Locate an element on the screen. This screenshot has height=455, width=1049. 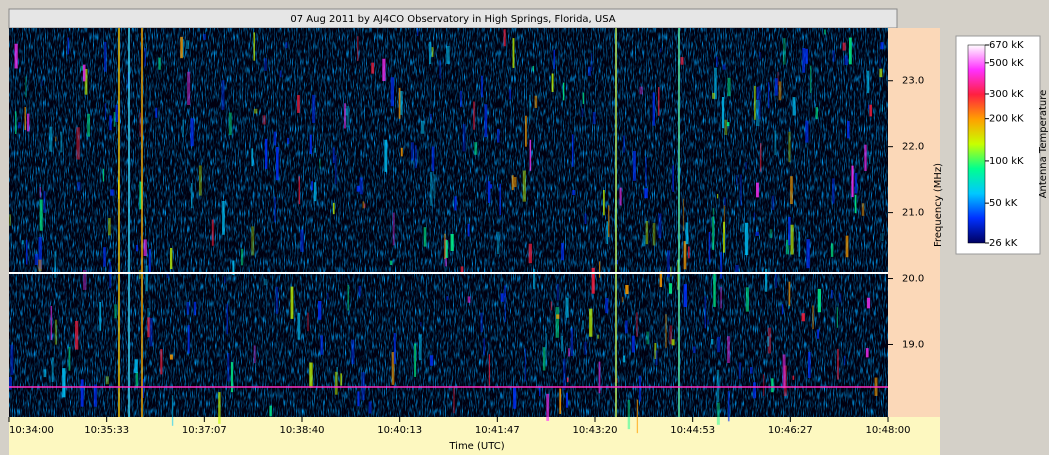
y-tick-label: 22.0 is located at coordinates (913, 147).